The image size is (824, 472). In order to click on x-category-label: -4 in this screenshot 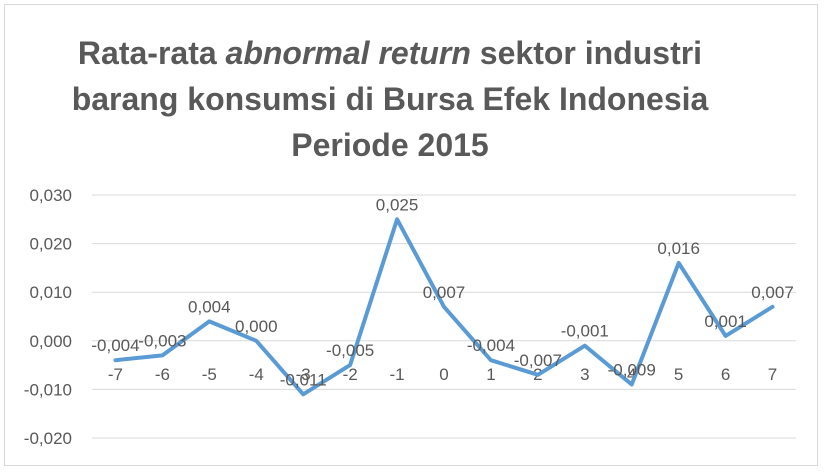, I will do `click(256, 374)`.